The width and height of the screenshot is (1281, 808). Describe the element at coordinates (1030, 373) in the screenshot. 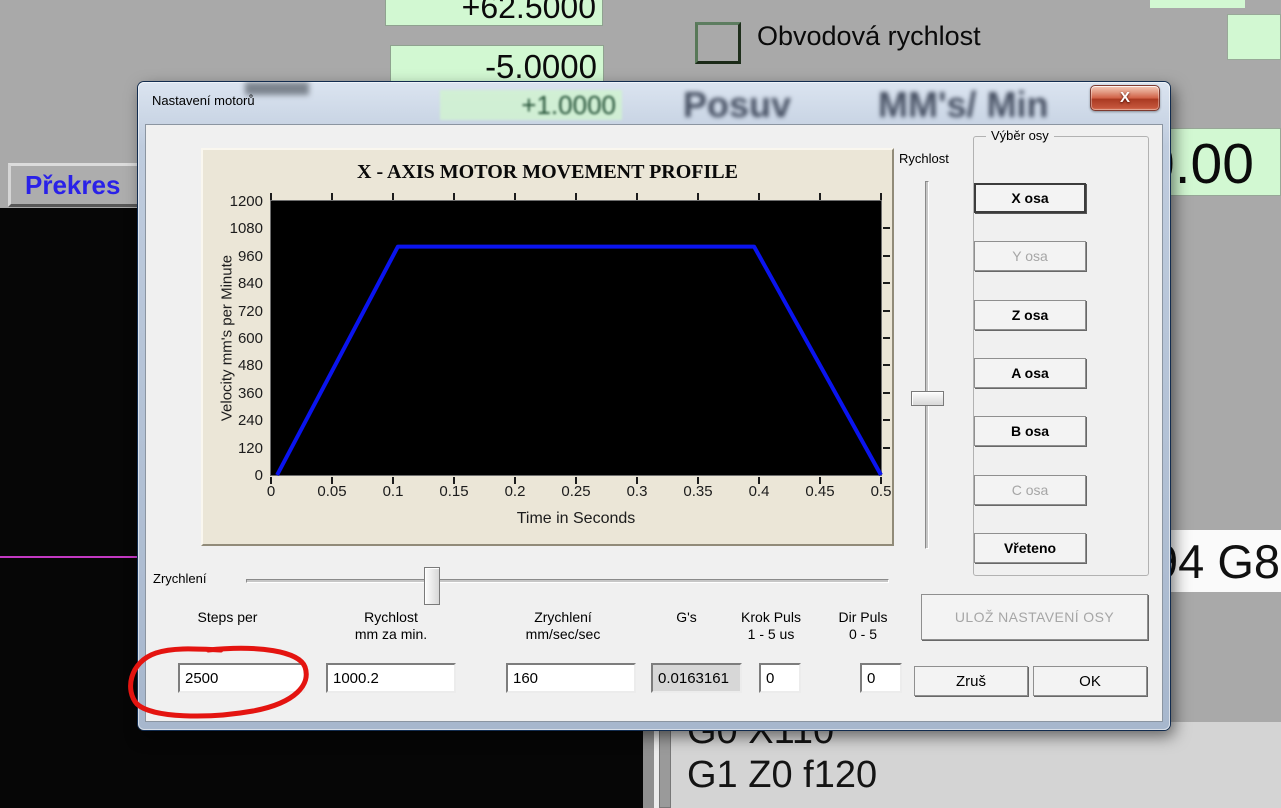

I see `axis-button-a-axis: A osa` at that location.